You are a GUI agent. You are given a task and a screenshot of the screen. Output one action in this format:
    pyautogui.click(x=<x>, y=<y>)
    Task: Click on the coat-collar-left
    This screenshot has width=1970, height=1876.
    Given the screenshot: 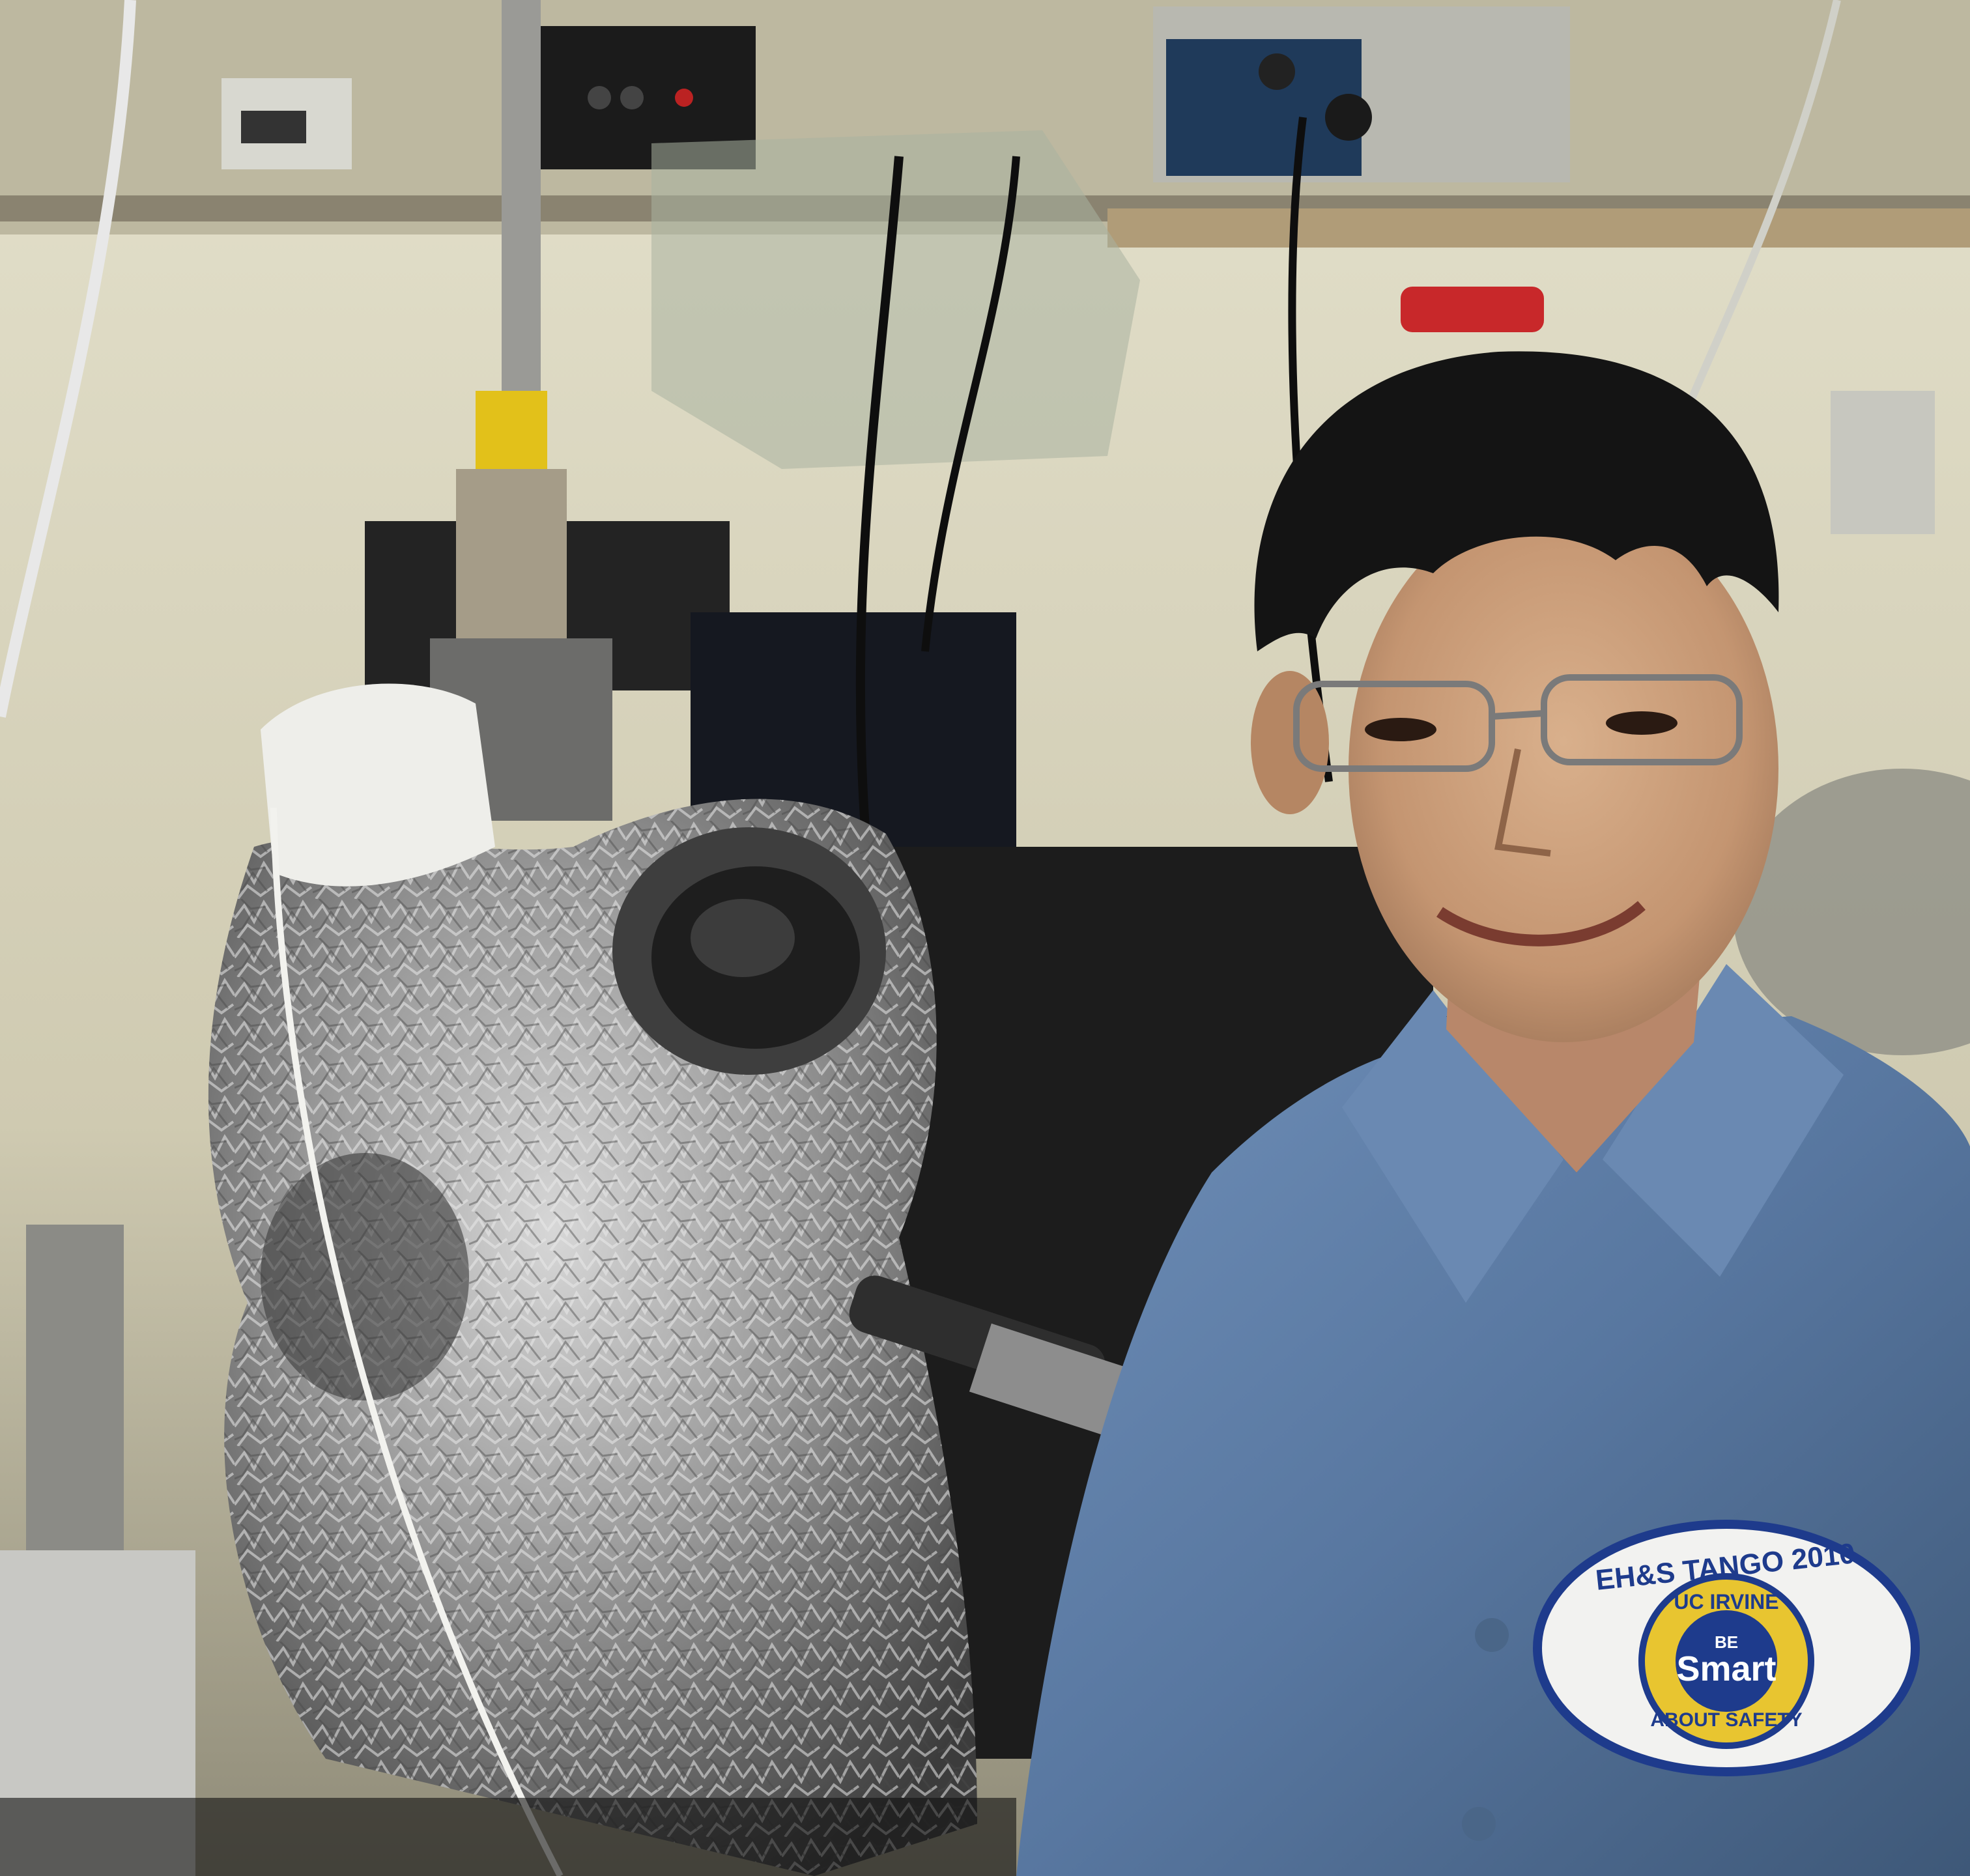 What is the action you would take?
    pyautogui.click(x=1453, y=1146)
    